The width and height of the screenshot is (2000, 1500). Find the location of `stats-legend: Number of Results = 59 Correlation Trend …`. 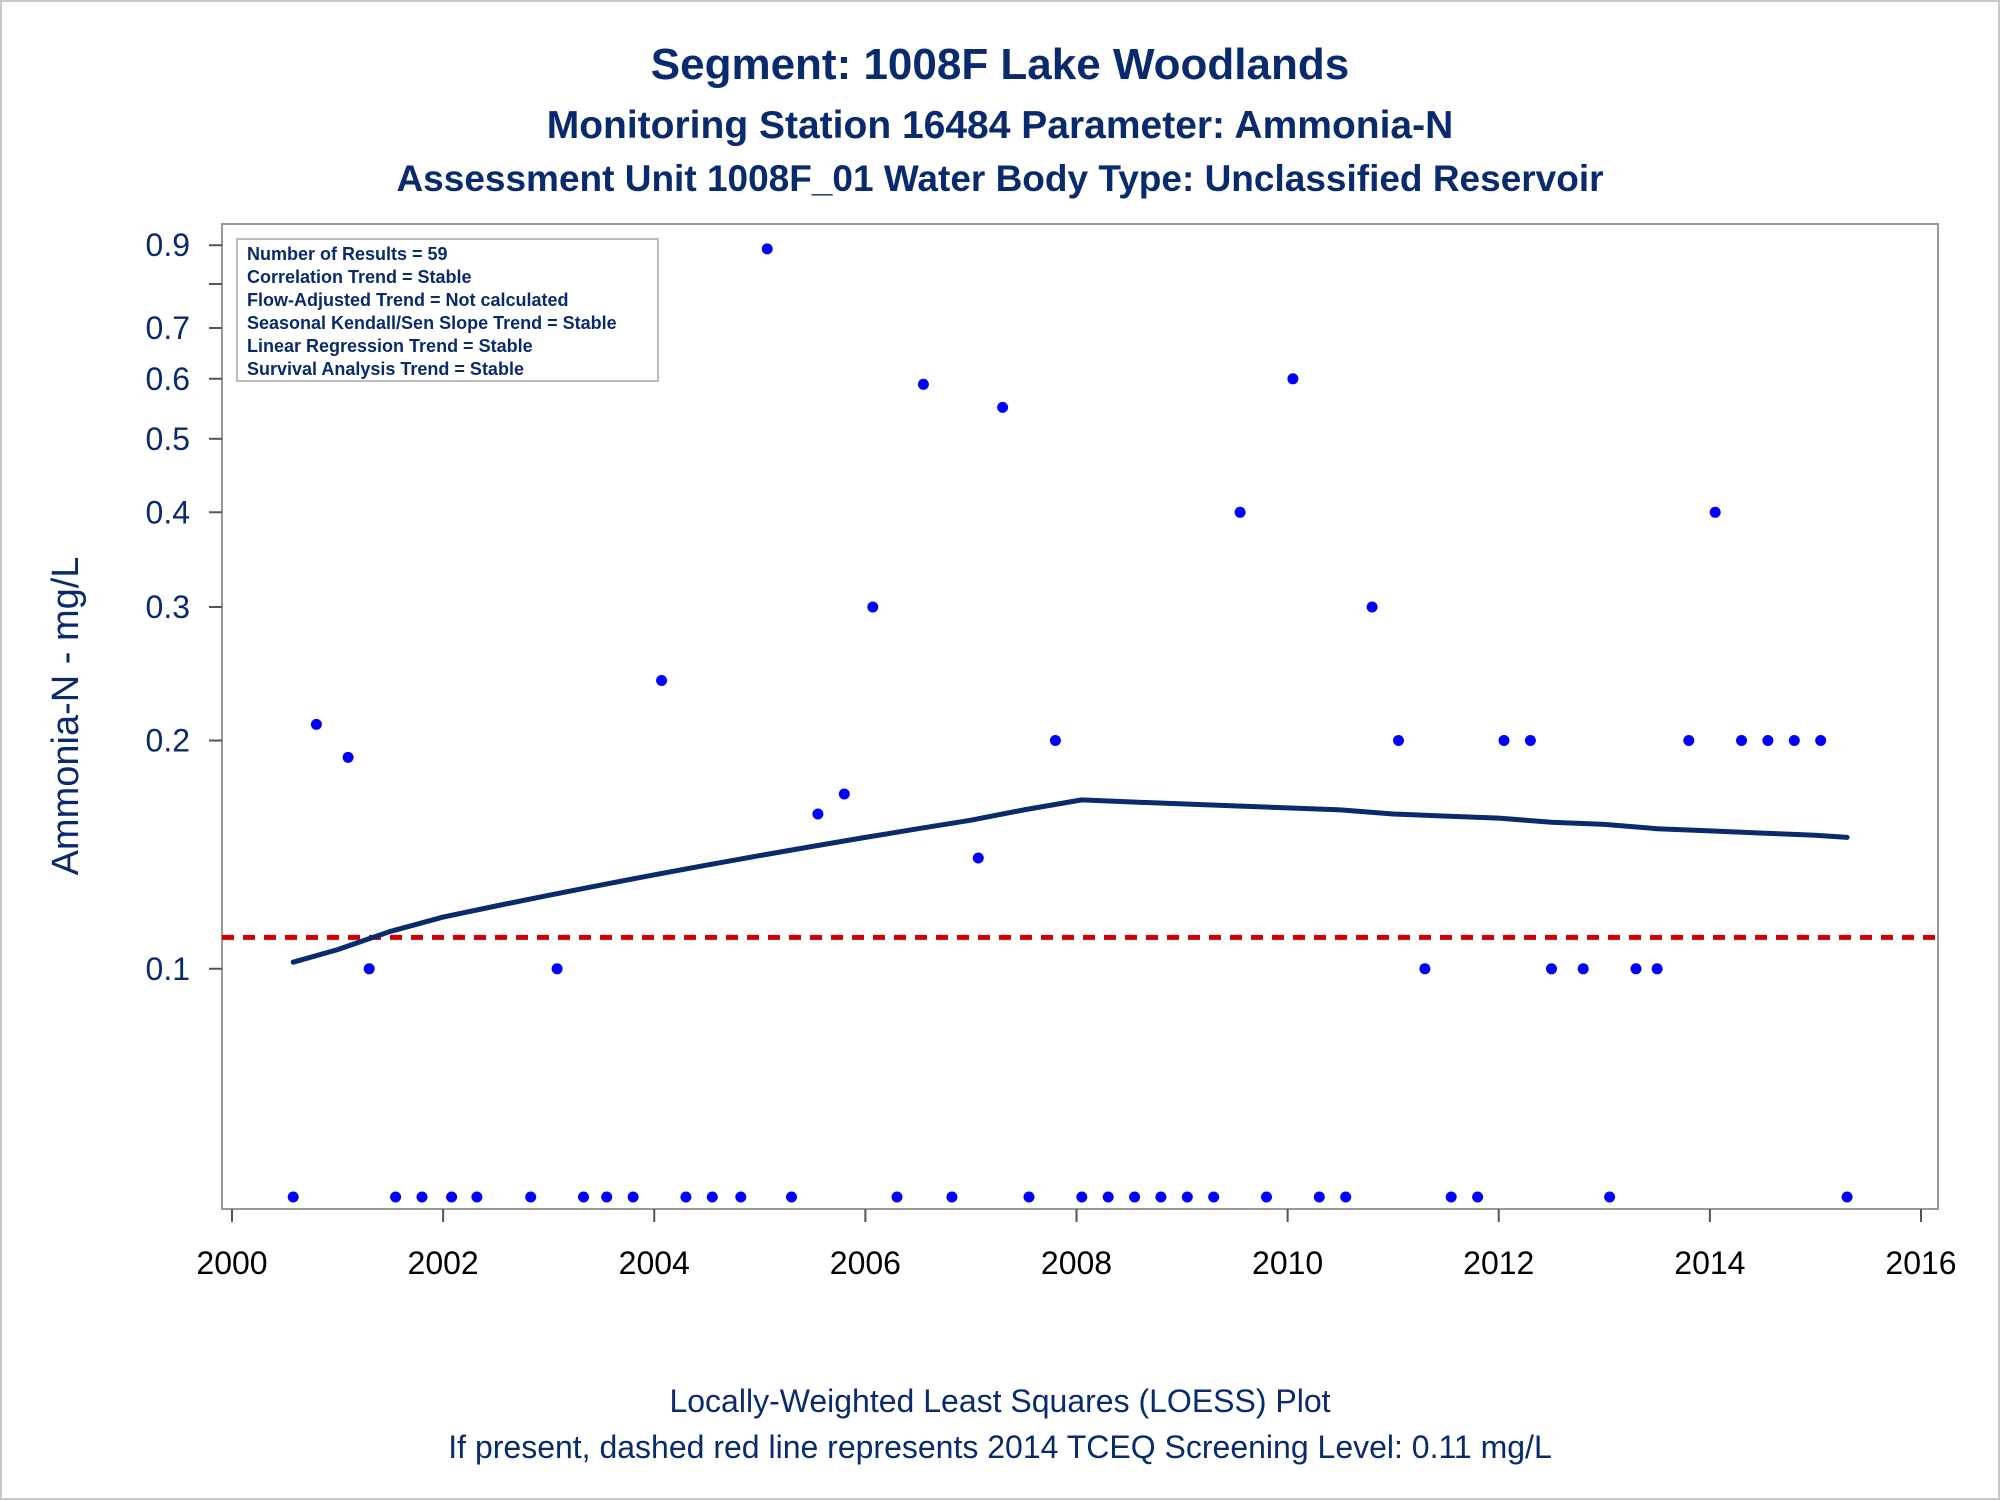

stats-legend: Number of Results = 59 Correlation Trend … is located at coordinates (447, 310).